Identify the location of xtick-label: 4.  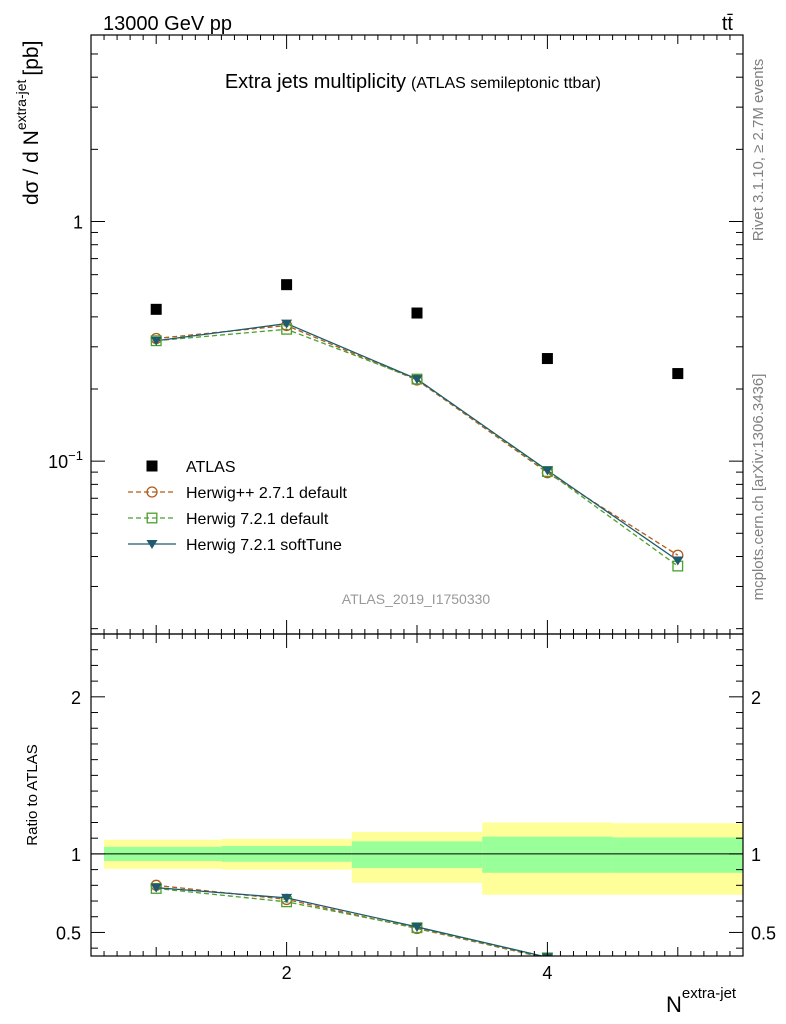
(547, 973).